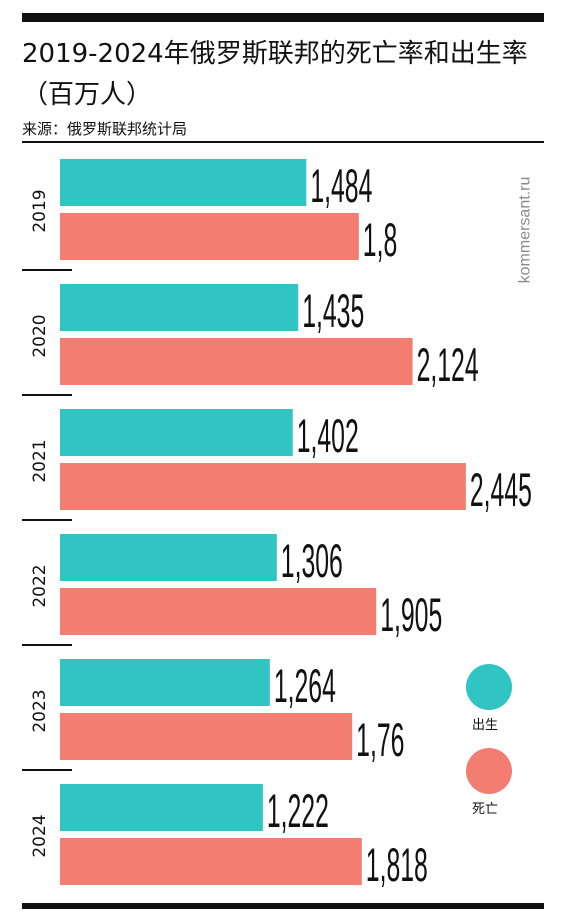  What do you see at coordinates (283, 906) in the screenshot?
I see `bottom-rule` at bounding box center [283, 906].